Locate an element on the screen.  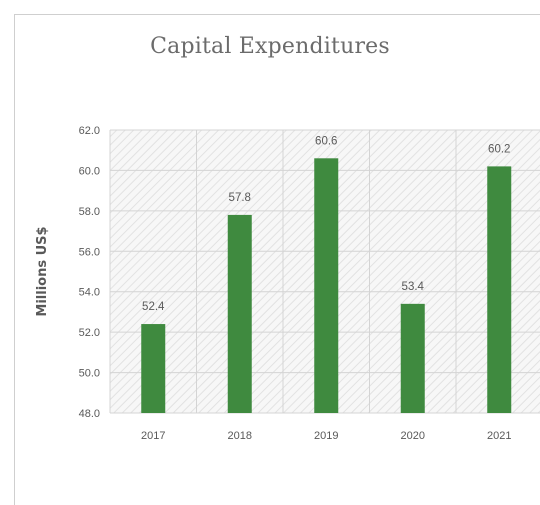
x-tick-label-2019: 2019 is located at coordinates (326, 436).